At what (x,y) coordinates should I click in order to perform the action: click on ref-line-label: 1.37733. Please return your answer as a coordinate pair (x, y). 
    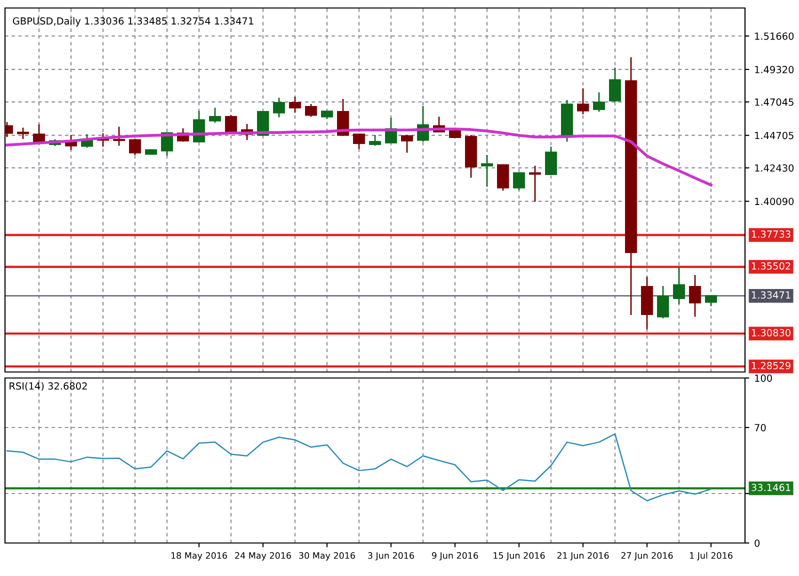
    Looking at the image, I should click on (771, 234).